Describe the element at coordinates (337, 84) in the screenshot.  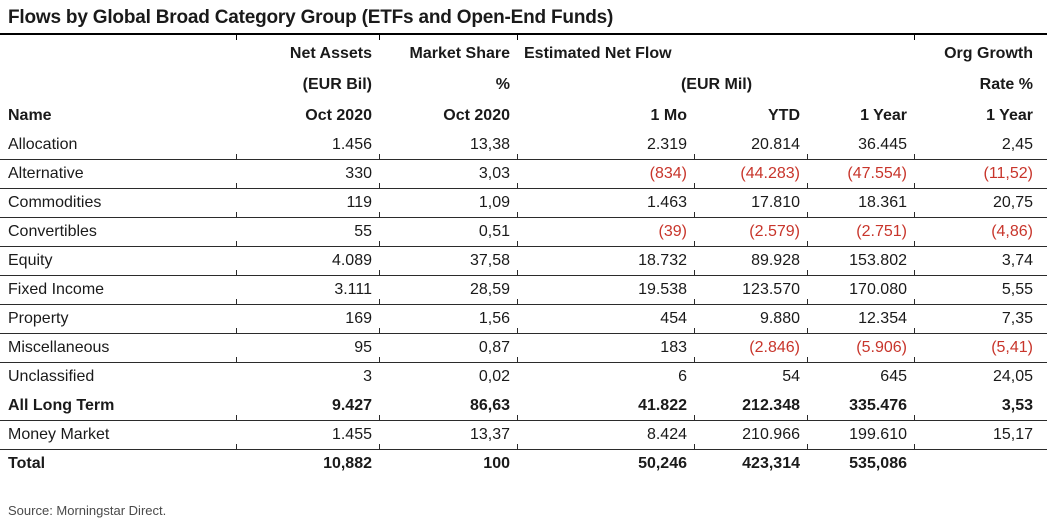
I see `header-net-assets-unit: (EUR Bil)` at that location.